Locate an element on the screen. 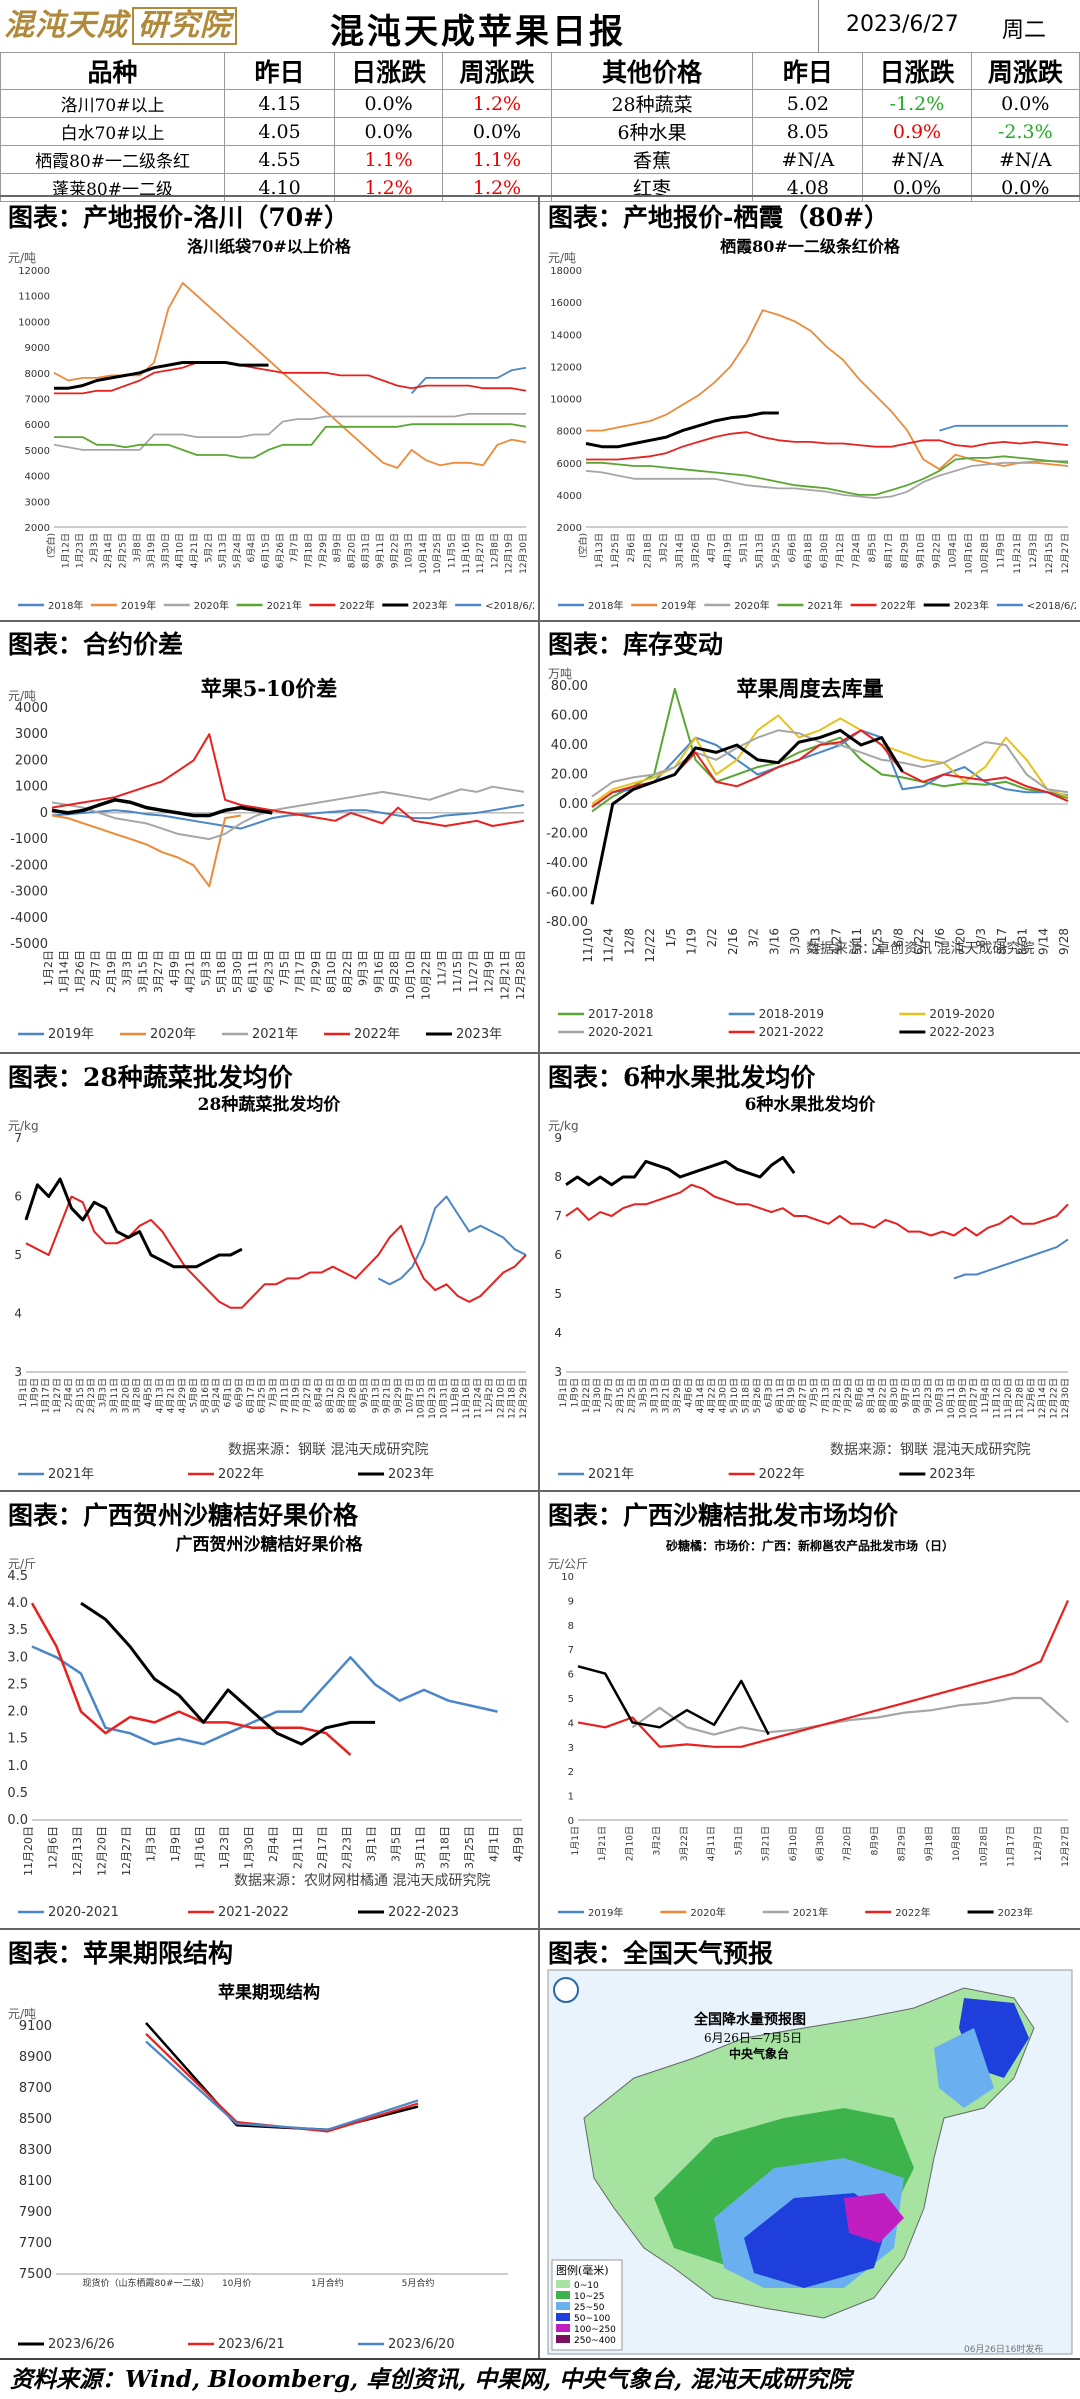 This screenshot has height=2399, width=1080. price-cell: 8.05 is located at coordinates (808, 131).